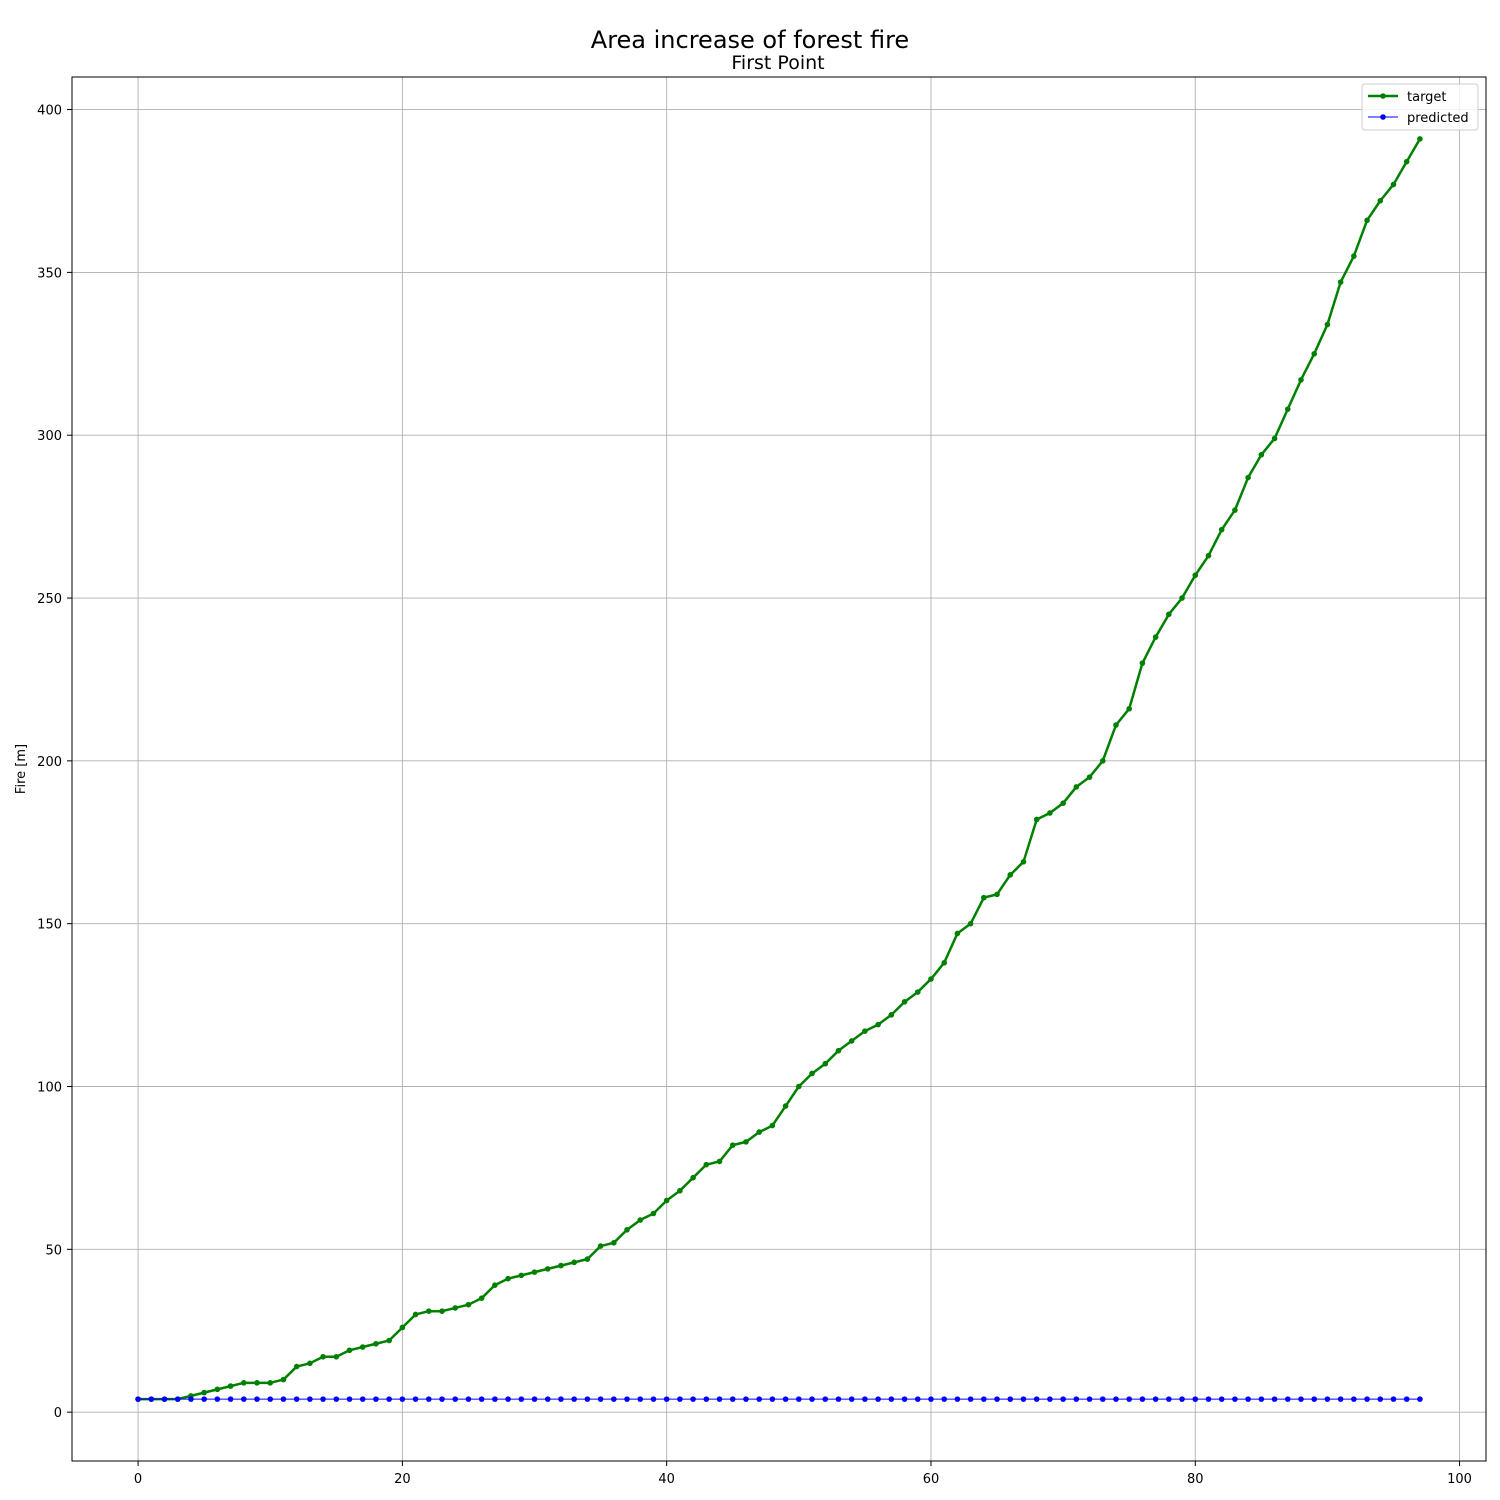 The height and width of the screenshot is (1500, 1500). Describe the element at coordinates (1383, 96) in the screenshot. I see `legend-marker-target` at that location.